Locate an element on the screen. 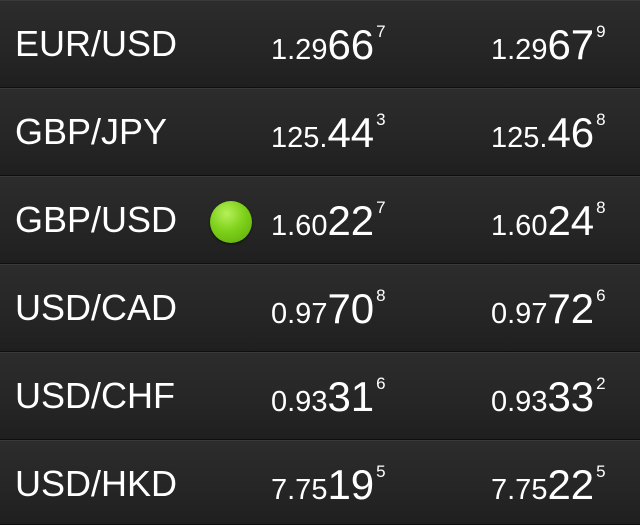 The image size is (640, 525). bid-price: 0.9331 6 is located at coordinates (328, 397).